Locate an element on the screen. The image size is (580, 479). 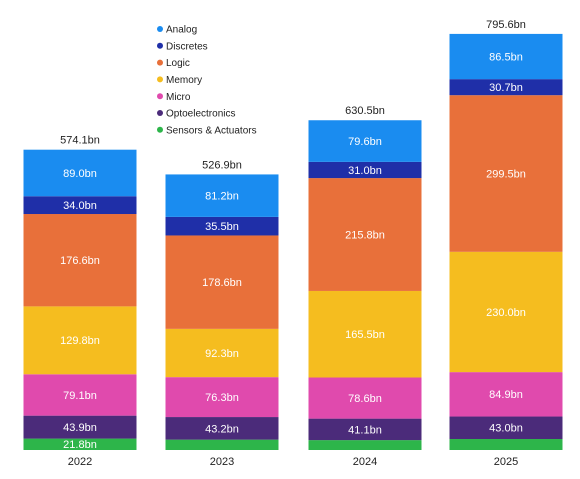
x-tick-label: 2025 is located at coordinates (506, 462).